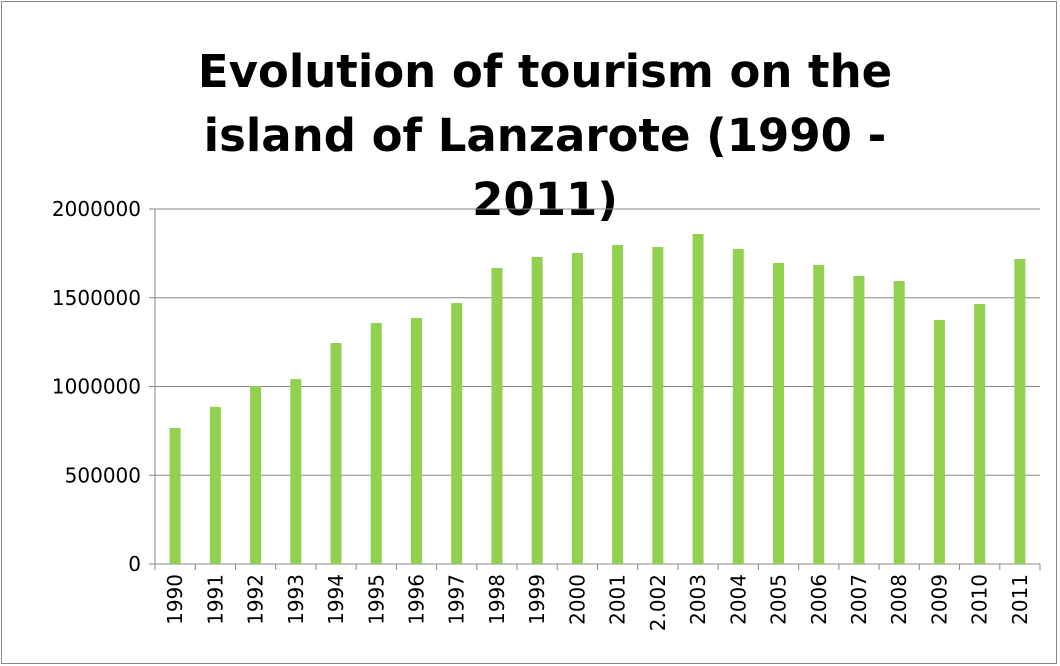  What do you see at coordinates (256, 599) in the screenshot?
I see `x-tick-label: 1992` at bounding box center [256, 599].